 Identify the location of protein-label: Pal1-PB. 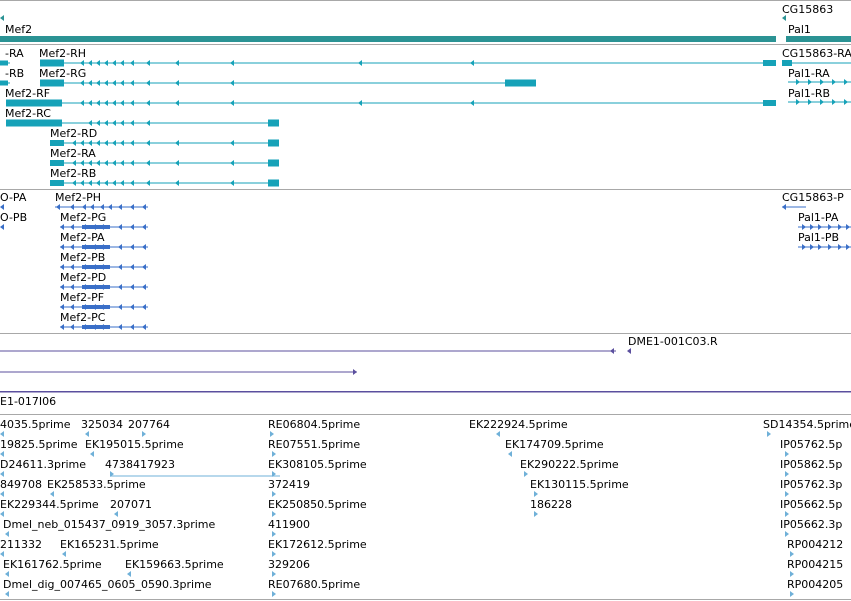
(819, 237).